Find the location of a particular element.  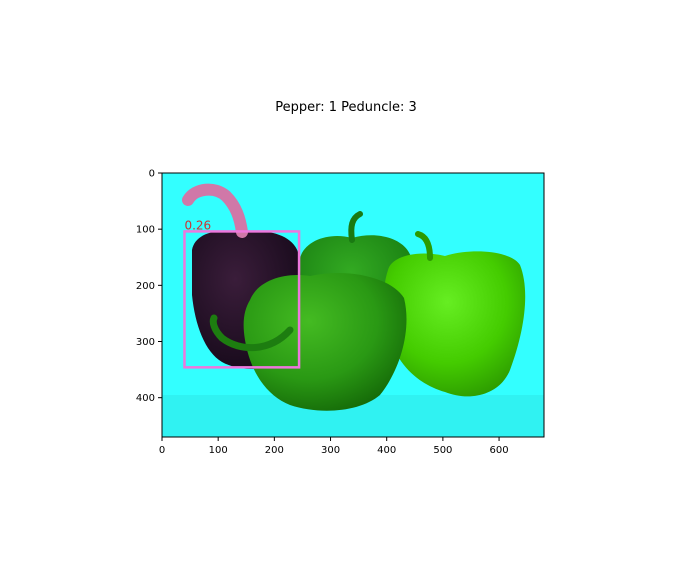

x-tick-label: 600 is located at coordinates (499, 450).